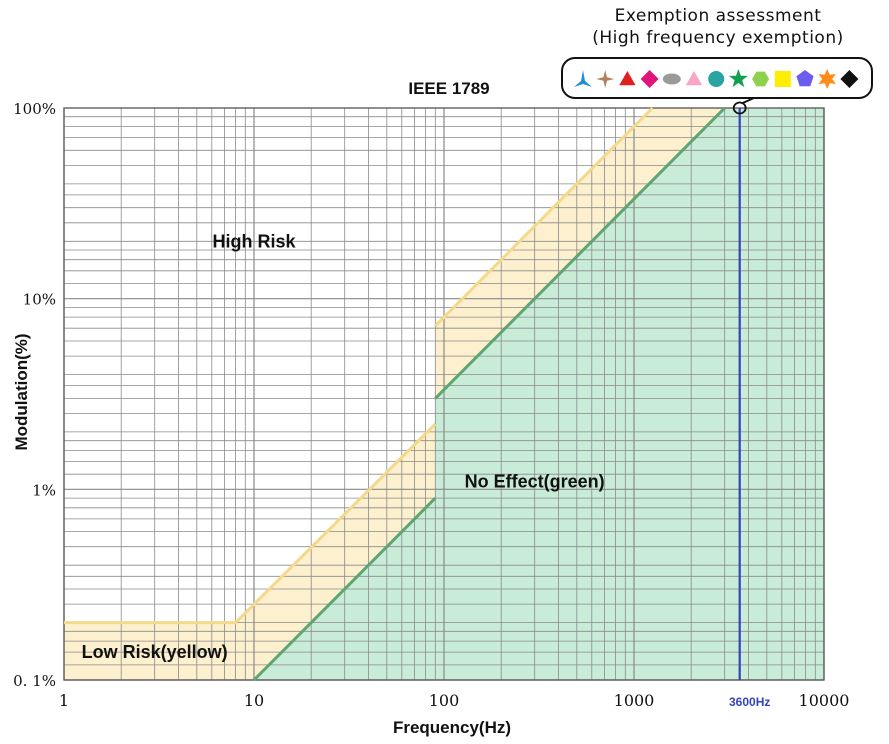  Describe the element at coordinates (671, 79) in the screenshot. I see `ellipse-icon` at that location.